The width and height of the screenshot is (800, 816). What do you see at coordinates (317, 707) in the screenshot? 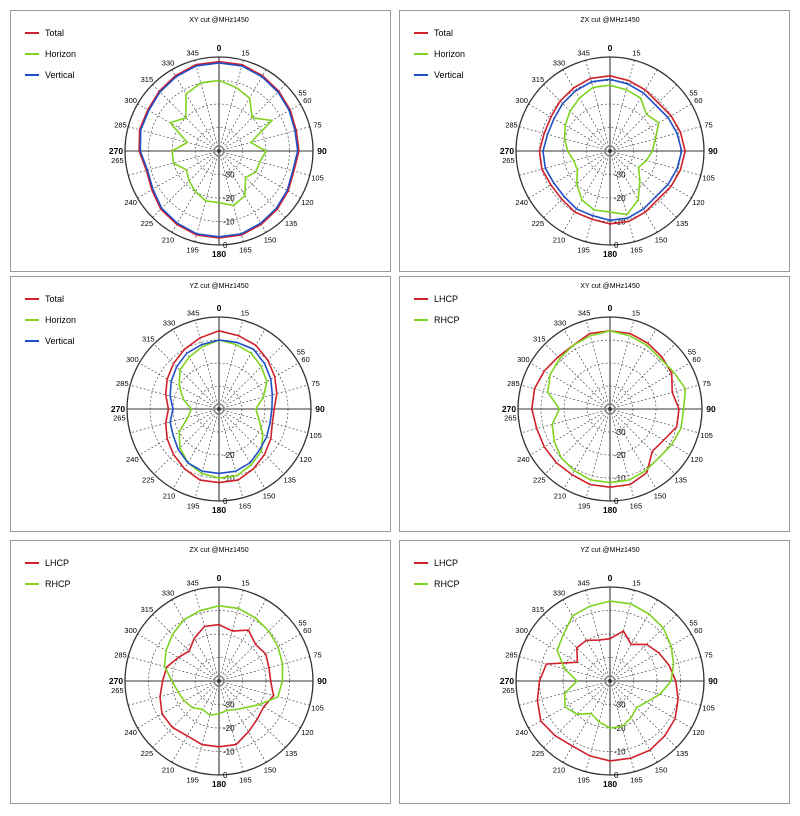
I see `angle-tick-label: 105` at bounding box center [317, 707].